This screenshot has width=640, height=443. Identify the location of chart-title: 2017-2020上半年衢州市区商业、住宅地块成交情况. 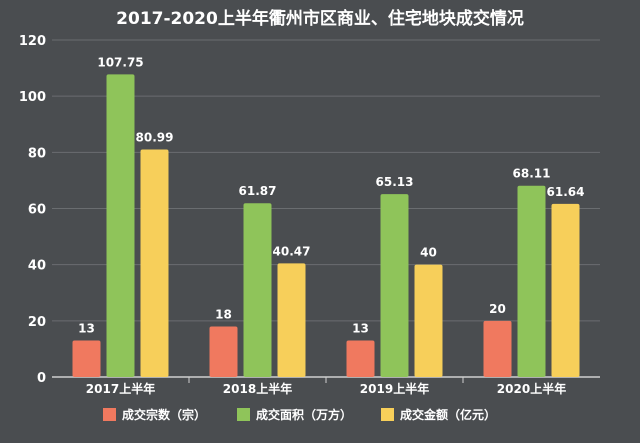
(320, 18).